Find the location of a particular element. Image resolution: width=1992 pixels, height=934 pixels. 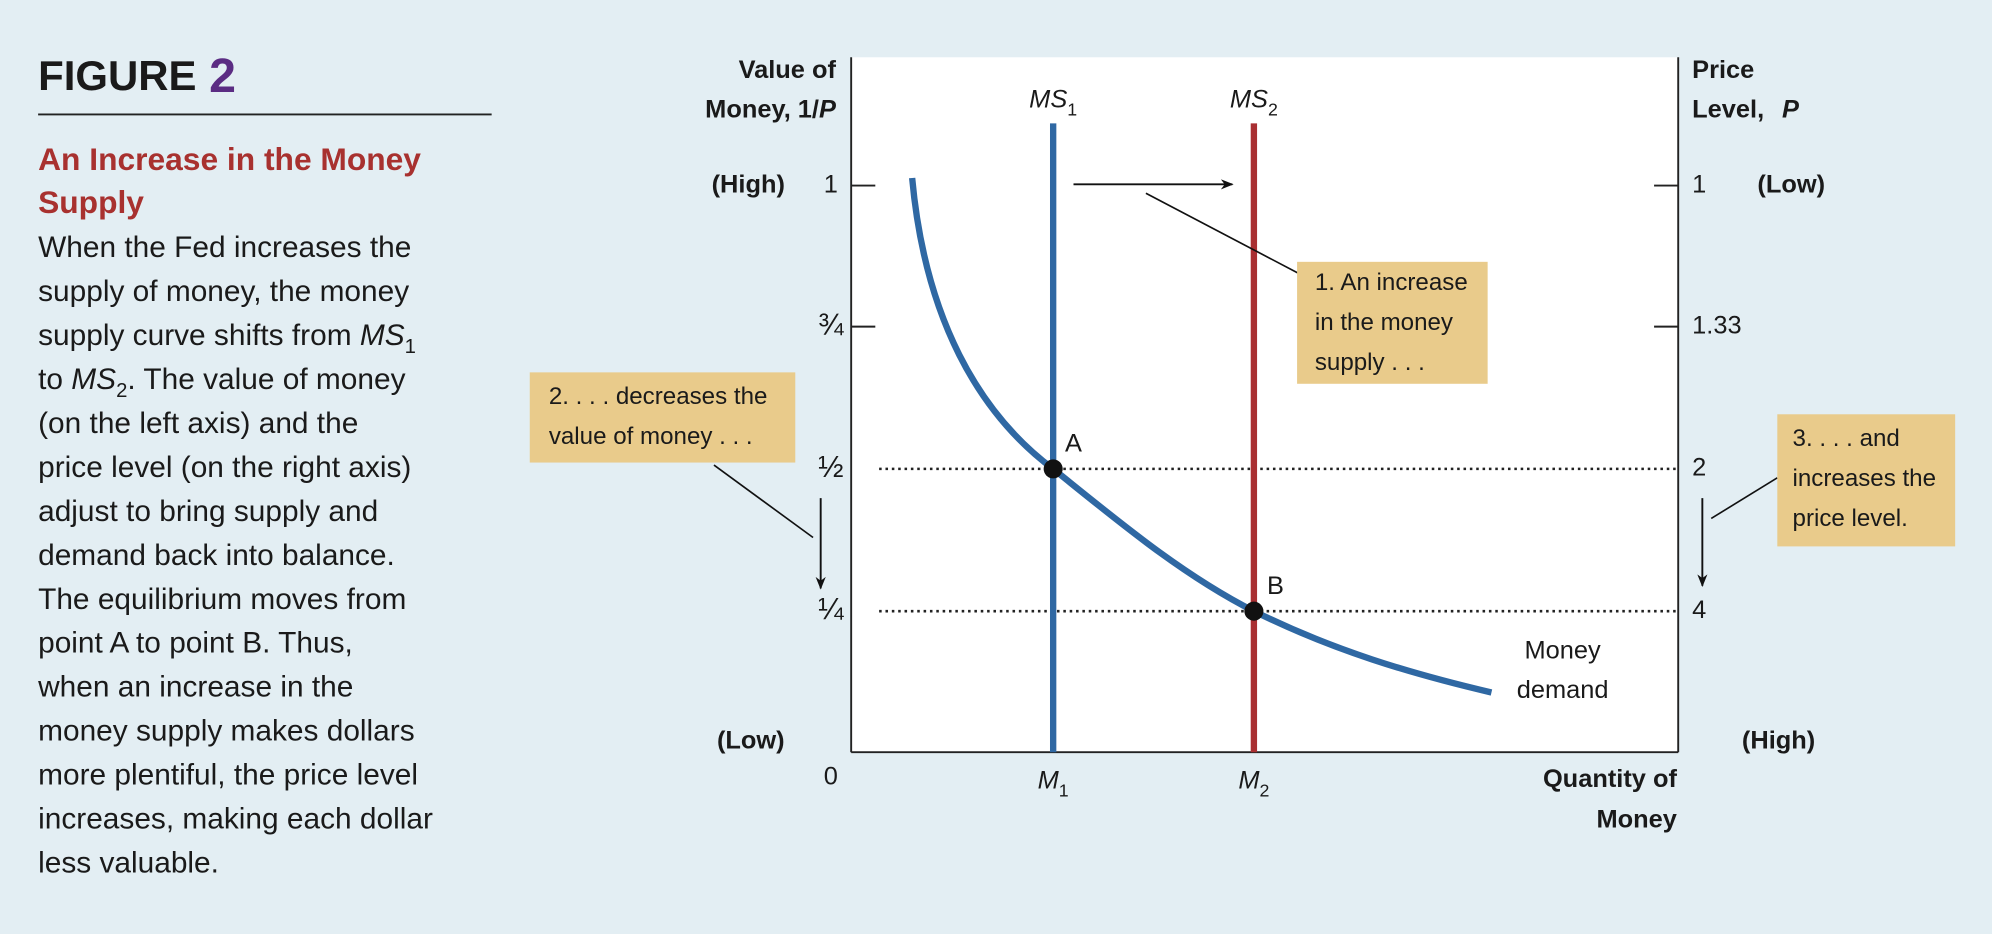

callout-text: increases the is located at coordinates (1865, 478).